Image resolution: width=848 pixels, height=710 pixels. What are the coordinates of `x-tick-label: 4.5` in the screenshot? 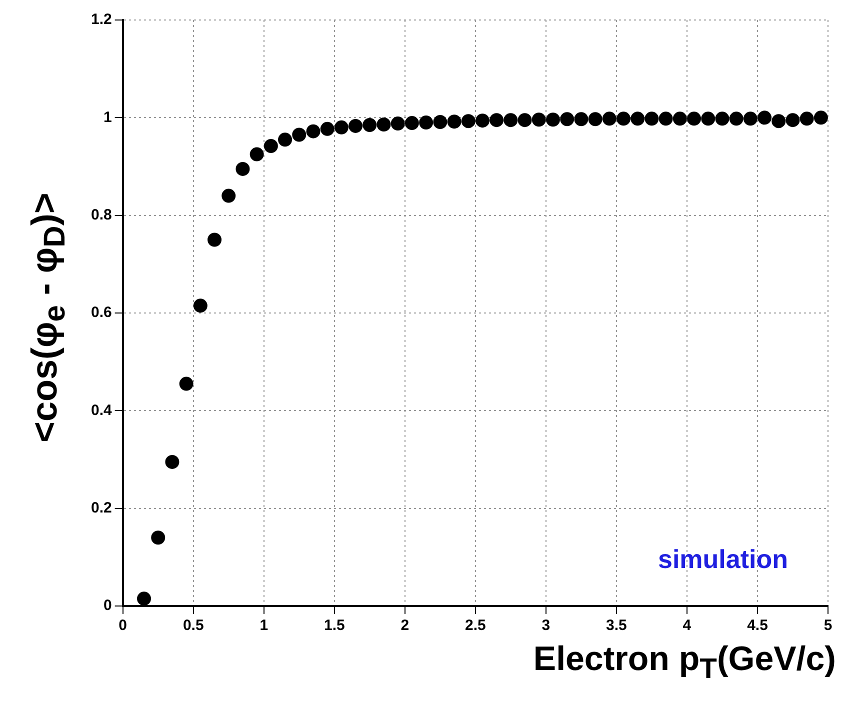 It's located at (757, 625).